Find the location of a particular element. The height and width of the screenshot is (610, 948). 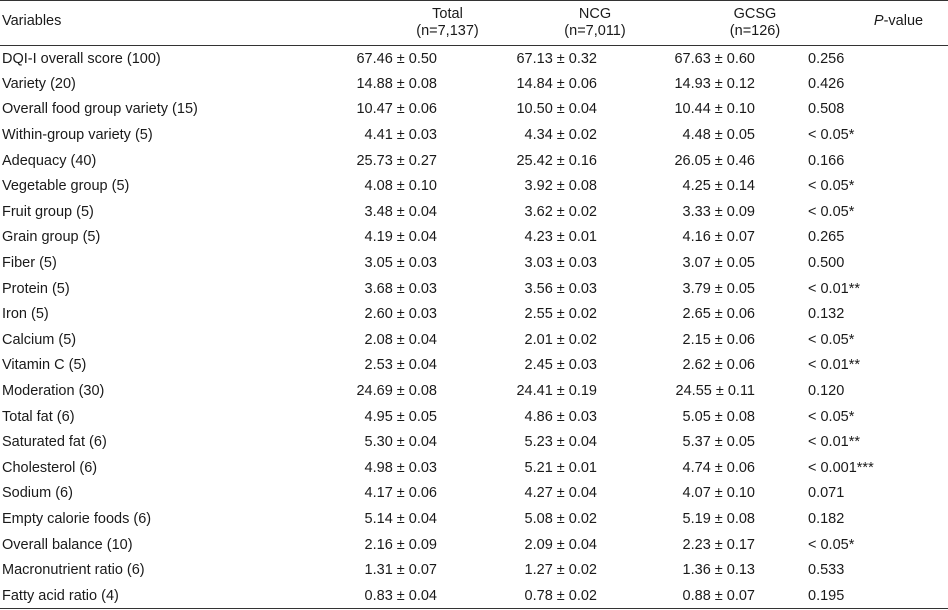

gcsg-cell: 4.25 ± 0.14 is located at coordinates (718, 186).